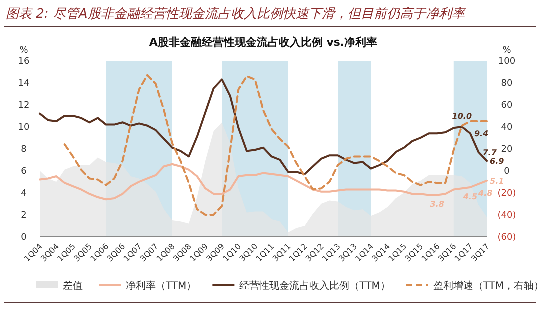  I want to click on legend-label: 盈利增速（TTM，右轴）, so click(486, 286).